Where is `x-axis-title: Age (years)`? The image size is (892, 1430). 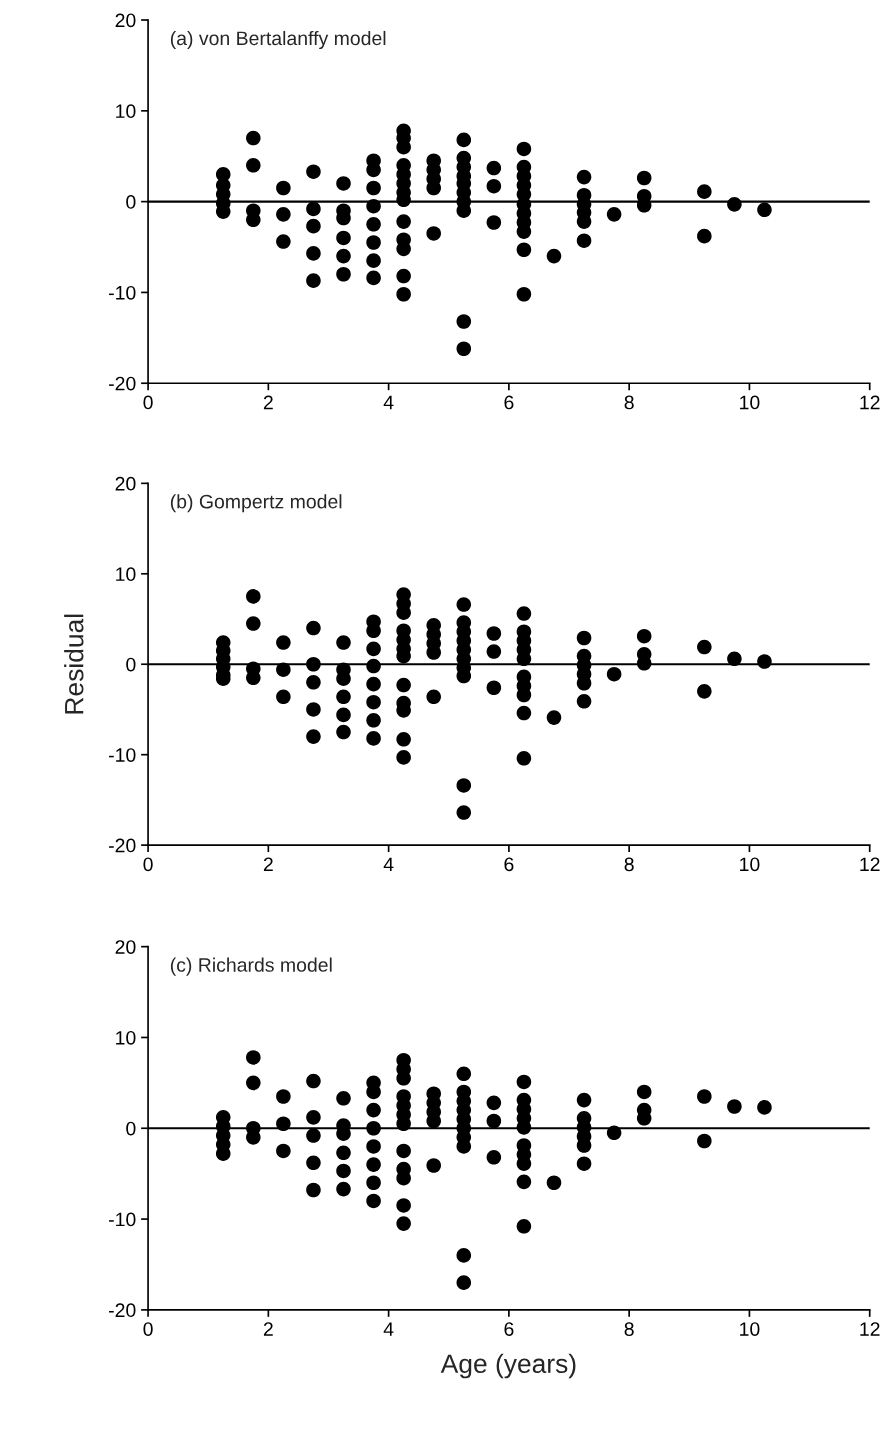 x-axis-title: Age (years) is located at coordinates (508, 1366).